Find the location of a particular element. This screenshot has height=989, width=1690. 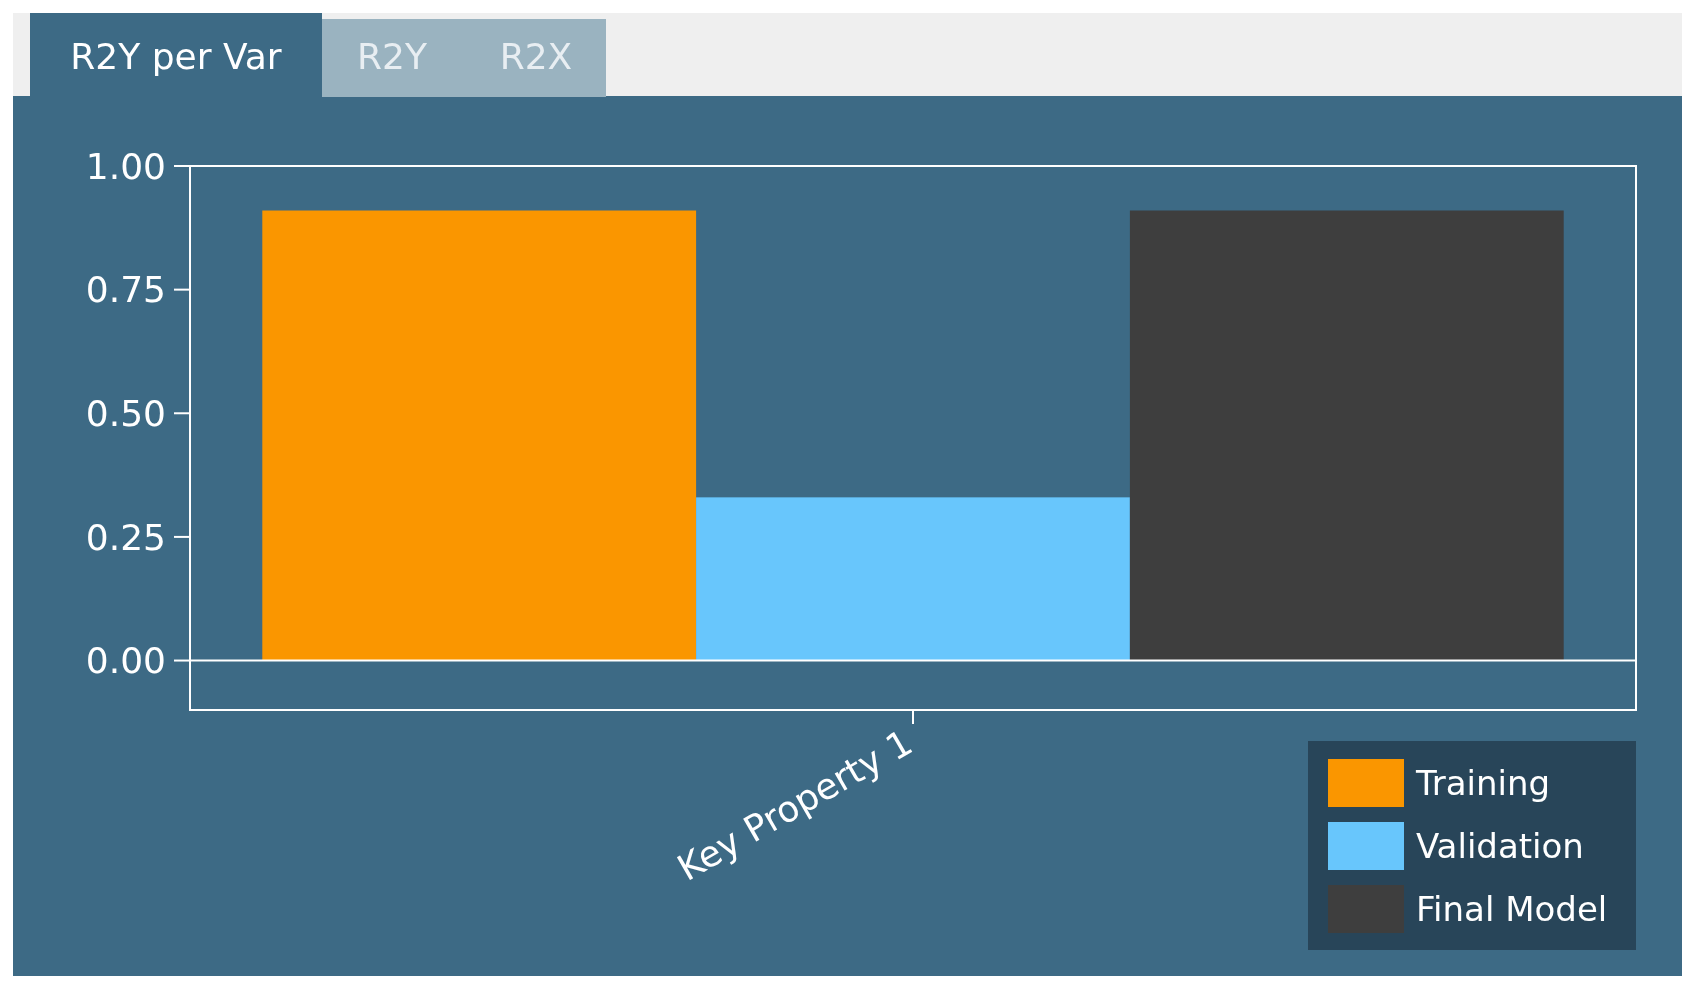

legend-label: Final Model is located at coordinates (1512, 908).